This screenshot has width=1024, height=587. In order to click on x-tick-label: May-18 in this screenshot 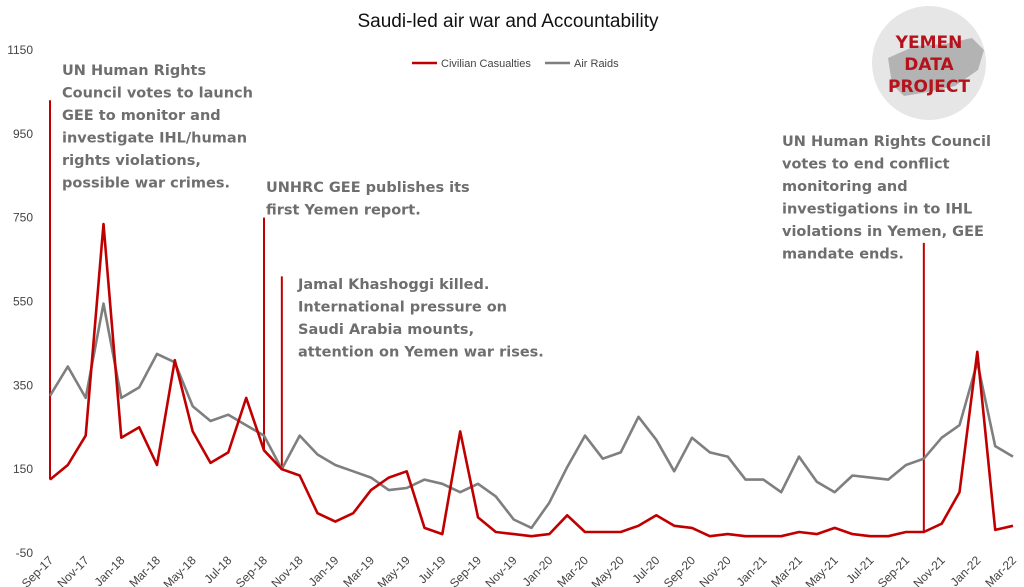, I will do `click(180, 570)`.